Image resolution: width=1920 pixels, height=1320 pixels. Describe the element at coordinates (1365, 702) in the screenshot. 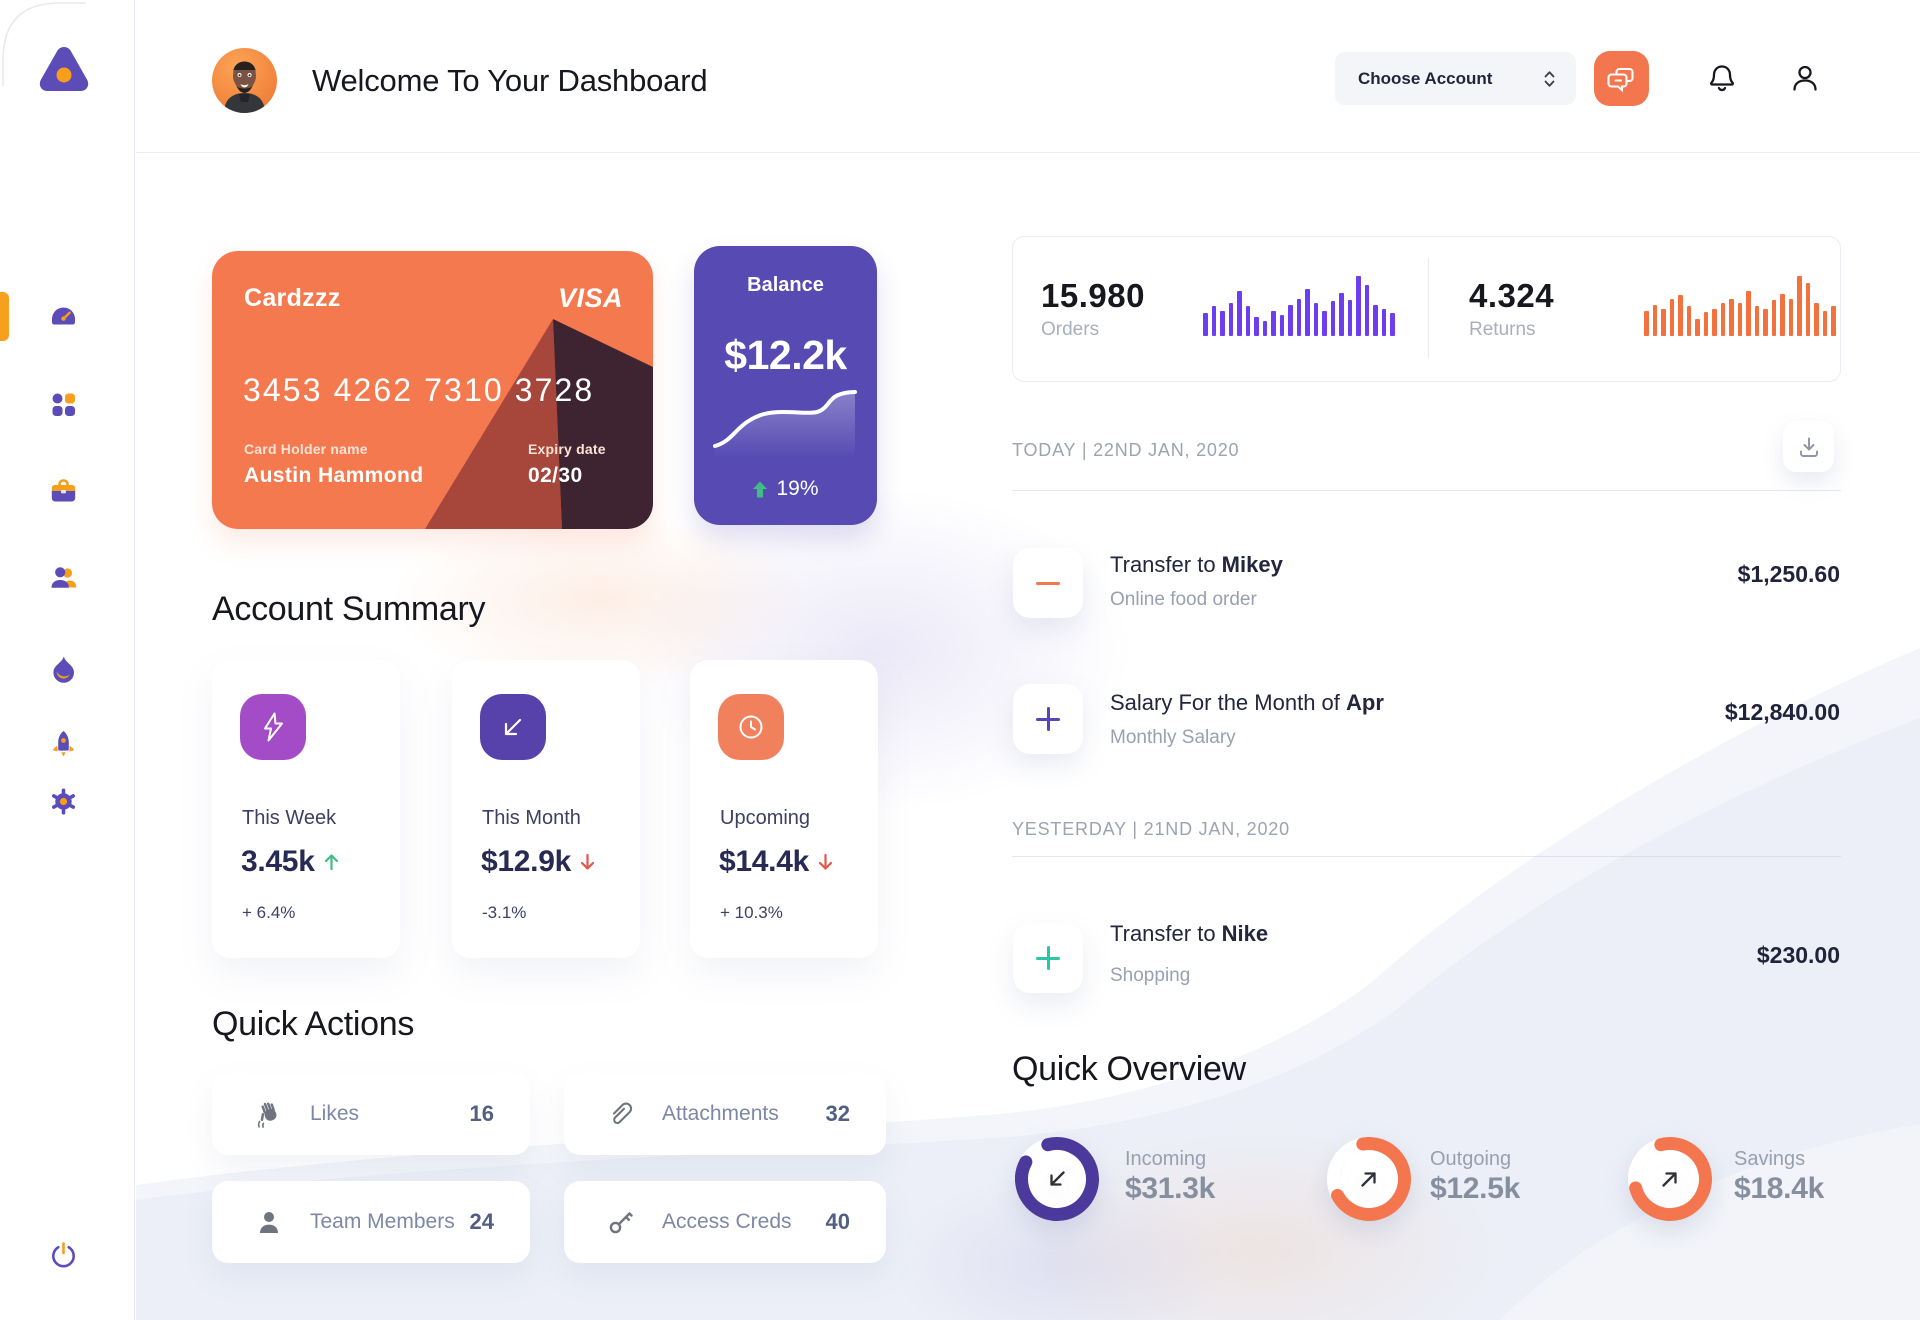

I see `transaction-title-bold: Apr` at that location.